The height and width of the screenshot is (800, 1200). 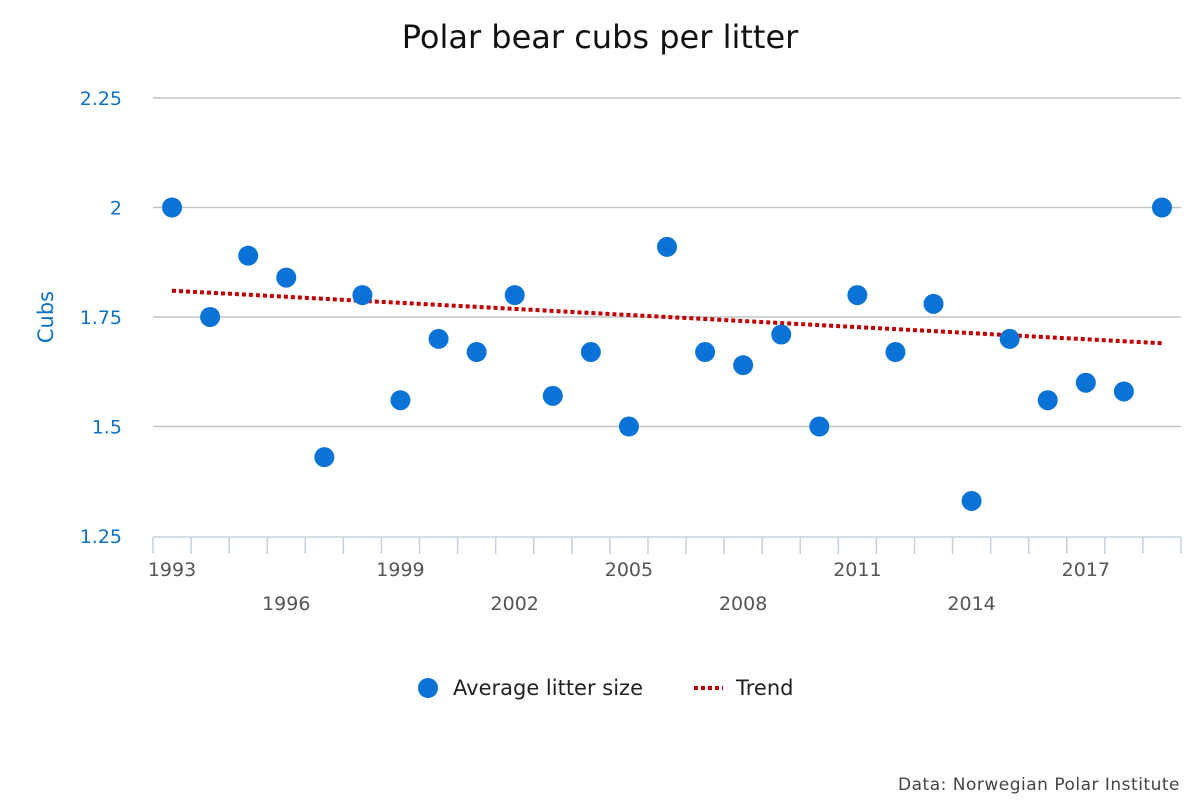 What do you see at coordinates (1086, 570) in the screenshot?
I see `x-tick-label: 2017` at bounding box center [1086, 570].